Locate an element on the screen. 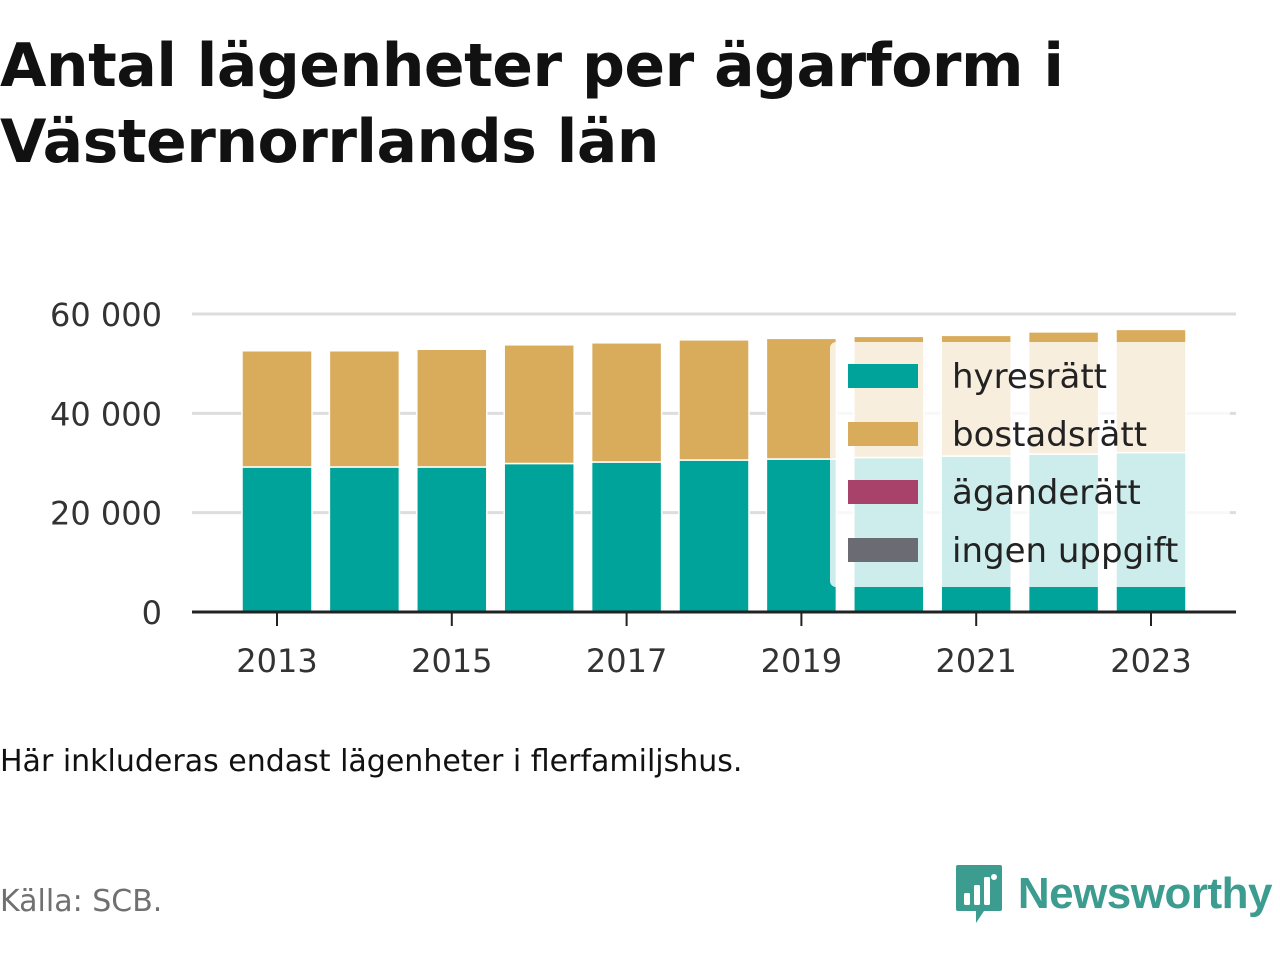  bar-chart-bubble-icon is located at coordinates (978, 894).